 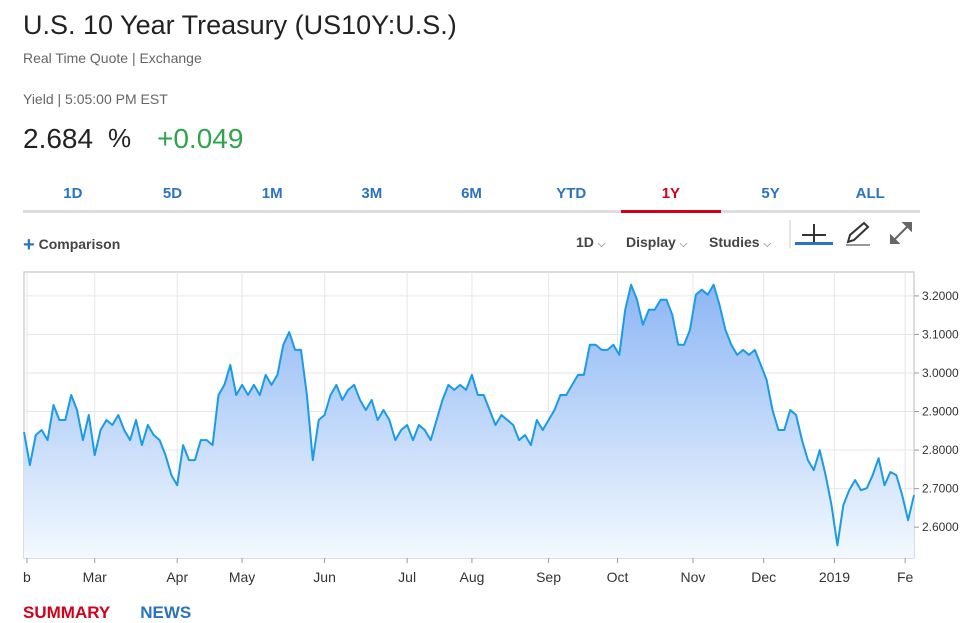 I want to click on studies-label: Studies, so click(x=734, y=242).